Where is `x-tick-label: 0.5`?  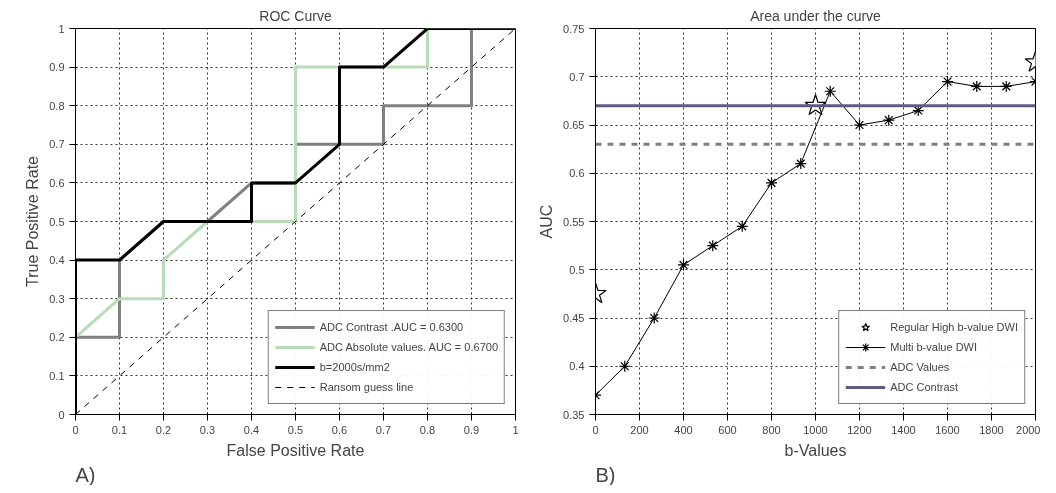 x-tick-label: 0.5 is located at coordinates (295, 429).